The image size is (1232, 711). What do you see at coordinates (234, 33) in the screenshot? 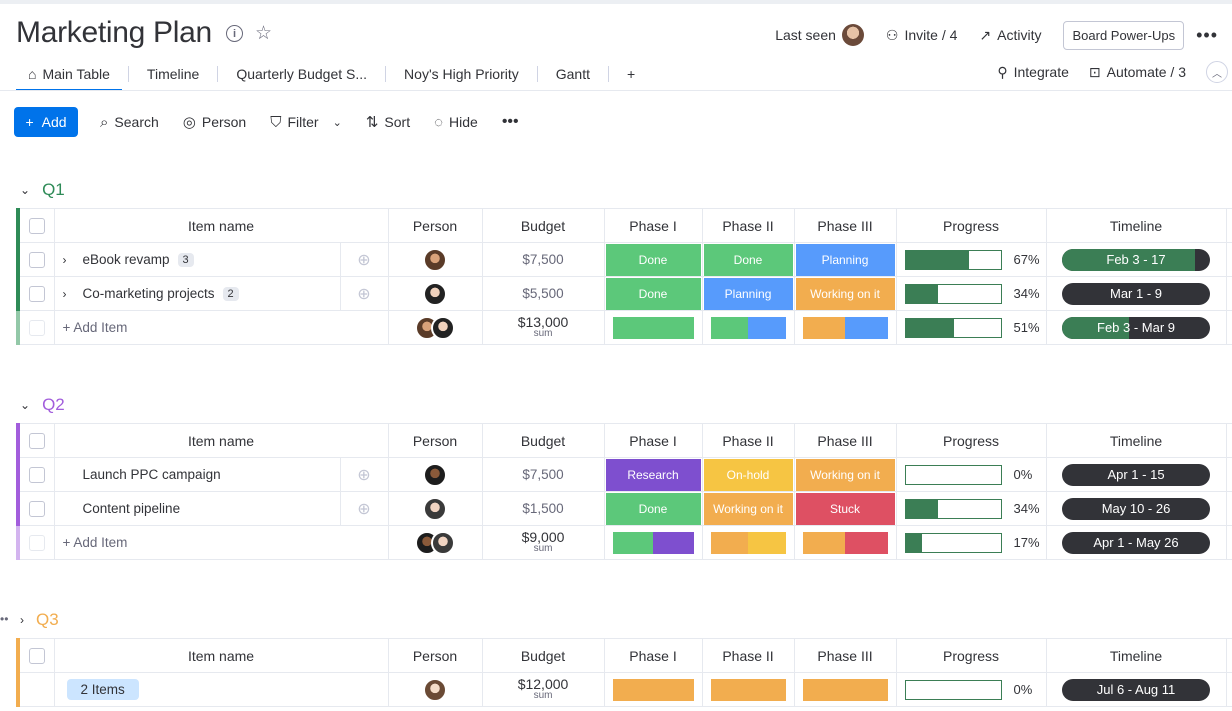
I see `info-icon: i` at bounding box center [234, 33].